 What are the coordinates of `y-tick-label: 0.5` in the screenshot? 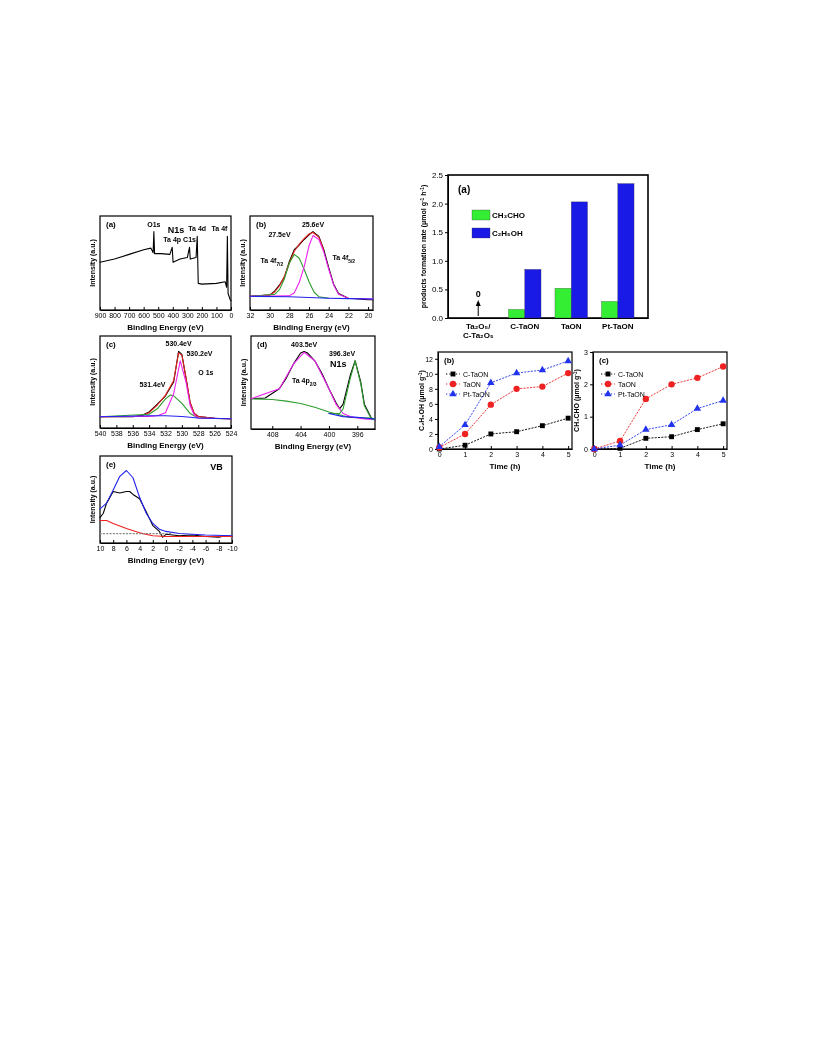 It's located at (437, 290).